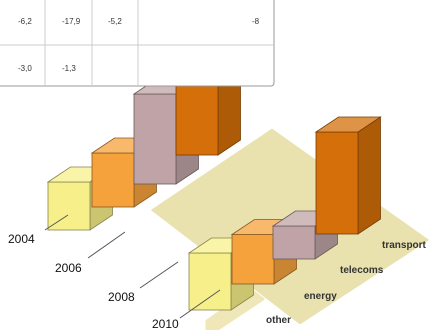  What do you see at coordinates (404, 245) in the screenshot?
I see `category-label-transport: transport` at bounding box center [404, 245].